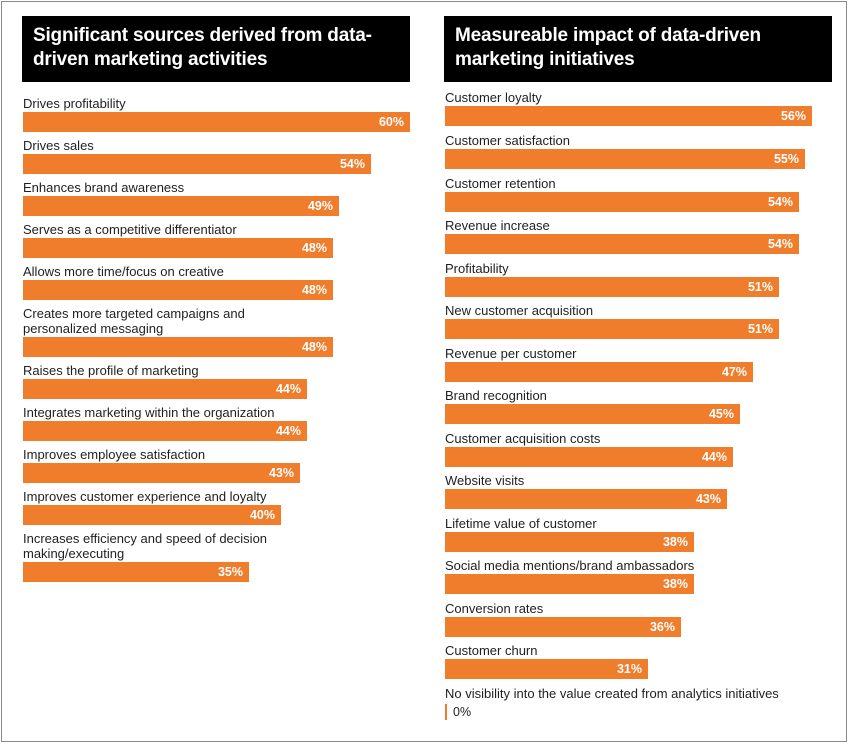 The image size is (850, 745). What do you see at coordinates (145, 496) in the screenshot?
I see `category-label: Improves customer experience and loyalty` at bounding box center [145, 496].